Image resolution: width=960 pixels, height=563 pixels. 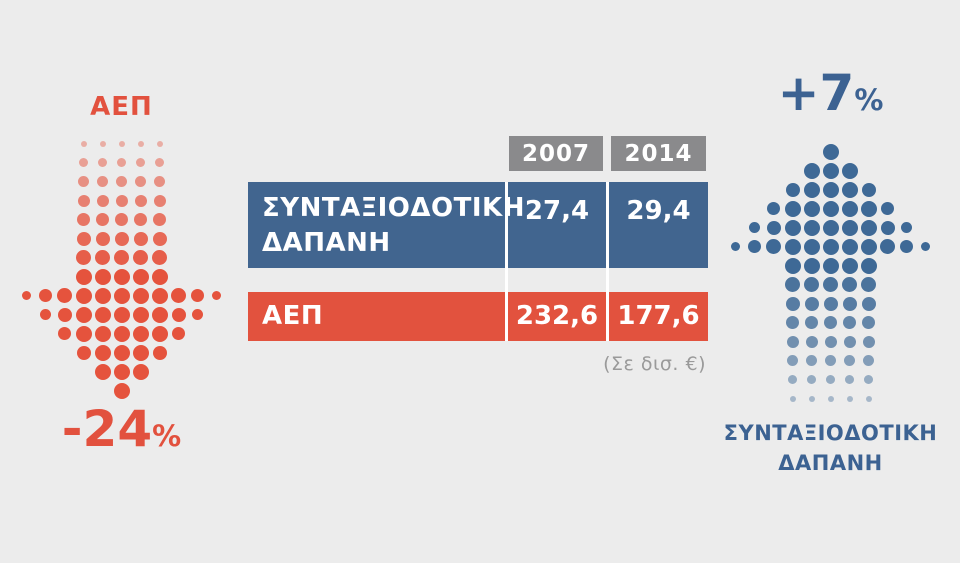 I want to click on gdp-value-2007: 232,6, so click(x=557, y=316).